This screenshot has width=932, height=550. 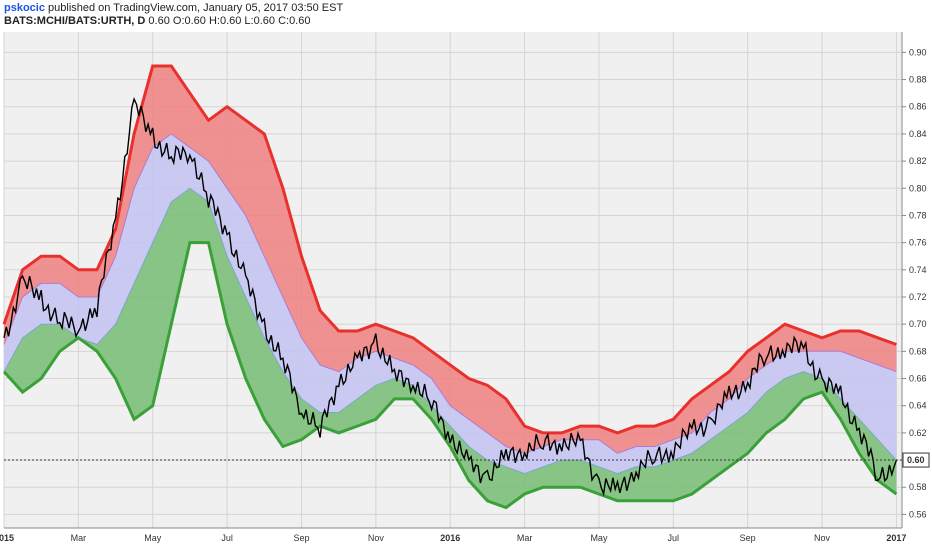 What do you see at coordinates (918, 433) in the screenshot?
I see `y-tick-label: 0.62` at bounding box center [918, 433].